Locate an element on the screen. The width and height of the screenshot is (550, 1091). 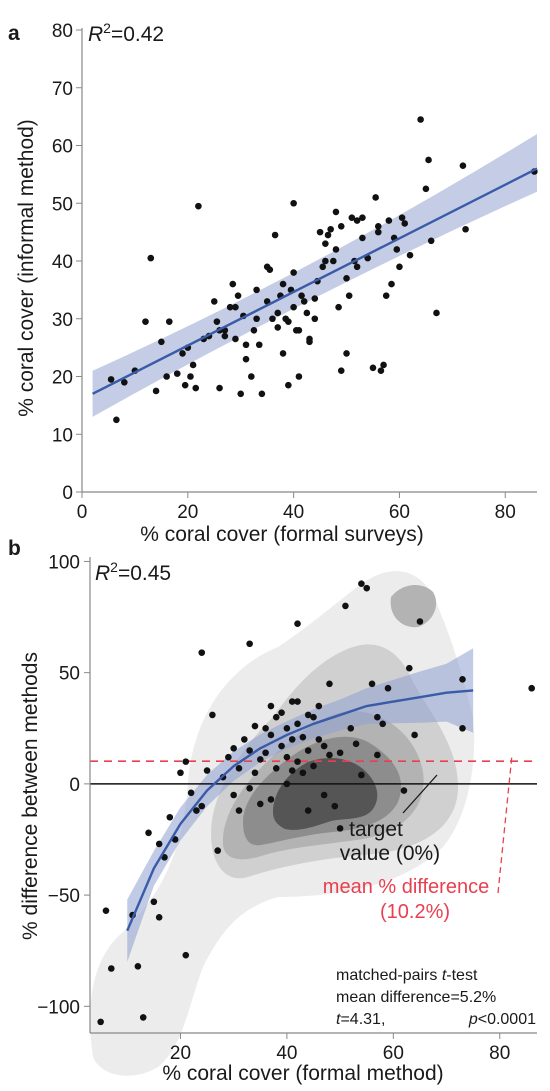
panel-a-x-tick-label: 80 is located at coordinates (505, 512).